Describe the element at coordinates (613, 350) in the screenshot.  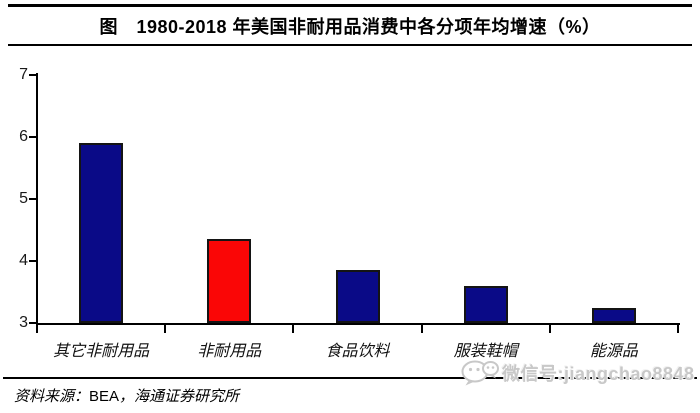
I see `category-label: 能源品` at that location.